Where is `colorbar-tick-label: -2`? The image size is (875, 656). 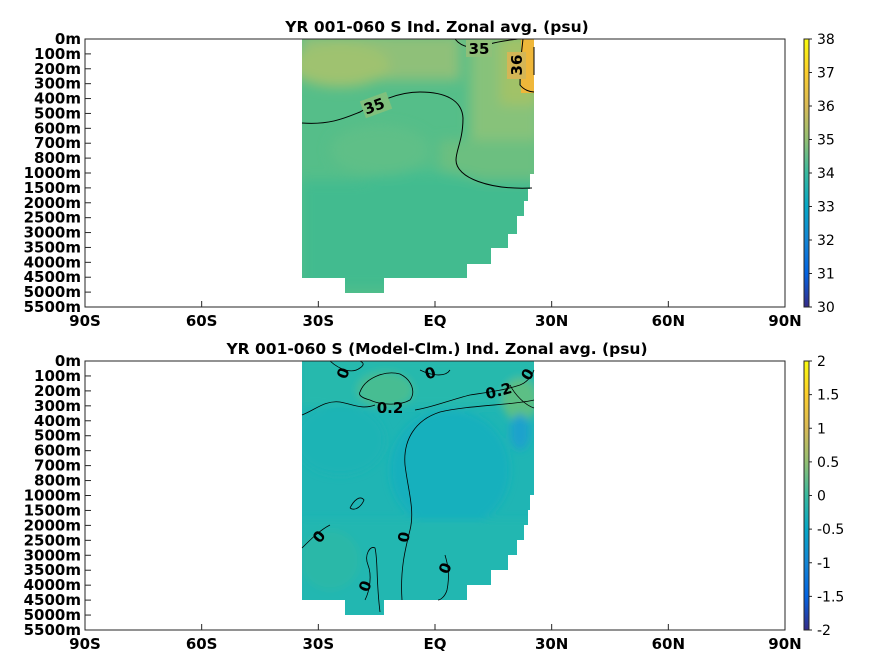
colorbar-tick-label: -2 is located at coordinates (824, 631).